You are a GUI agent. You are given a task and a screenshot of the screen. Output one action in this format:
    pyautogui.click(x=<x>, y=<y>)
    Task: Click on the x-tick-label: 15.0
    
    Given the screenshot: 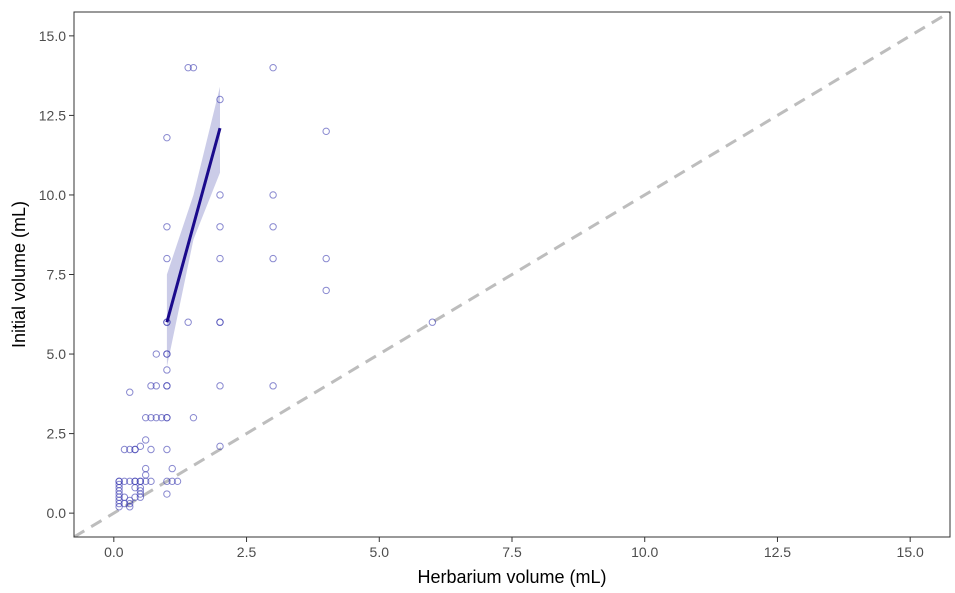 What is the action you would take?
    pyautogui.click(x=910, y=552)
    